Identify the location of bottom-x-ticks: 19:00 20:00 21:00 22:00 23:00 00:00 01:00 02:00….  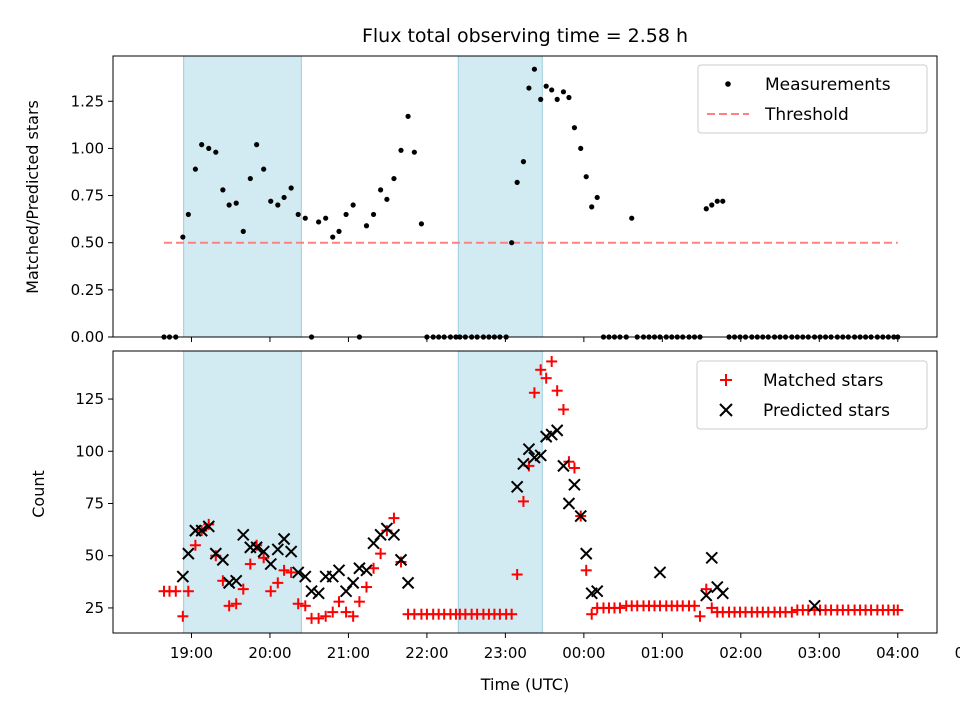
(565, 647).